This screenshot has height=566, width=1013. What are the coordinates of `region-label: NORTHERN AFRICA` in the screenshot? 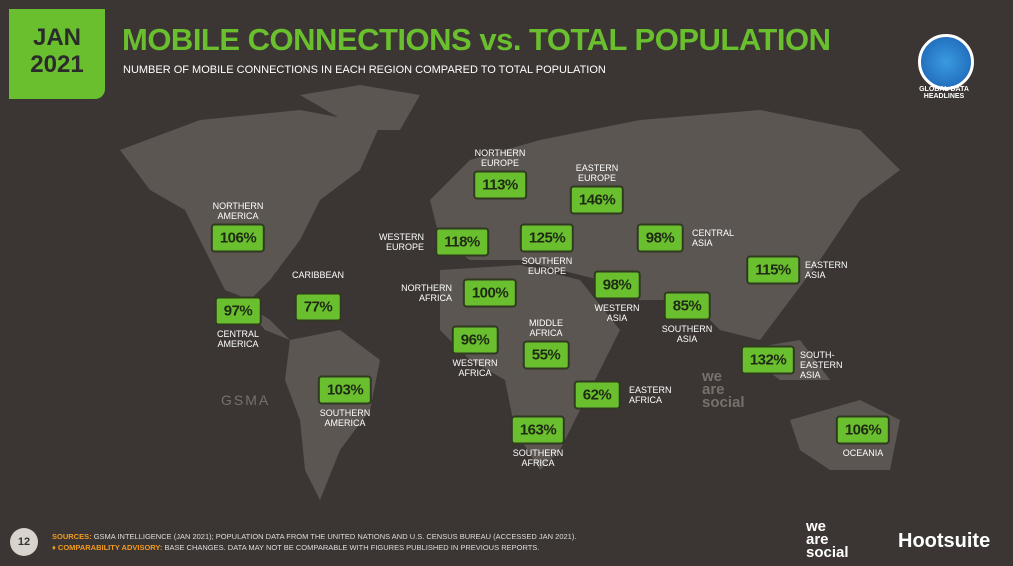 It's located at (426, 293).